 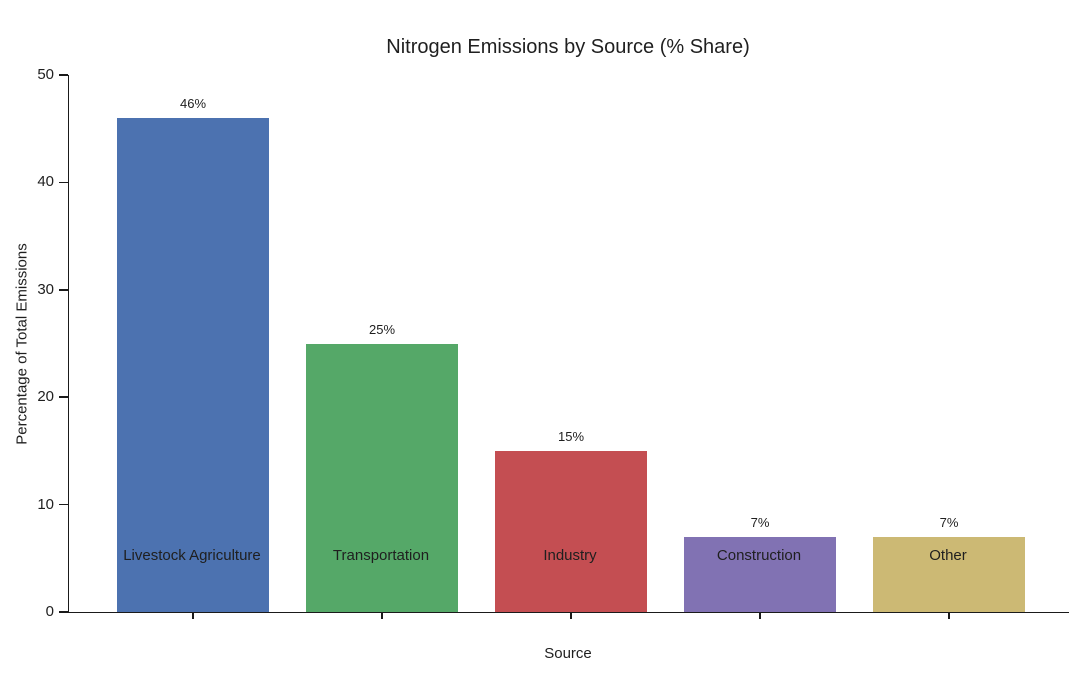 What do you see at coordinates (49, 612) in the screenshot?
I see `y-tick-label: 0` at bounding box center [49, 612].